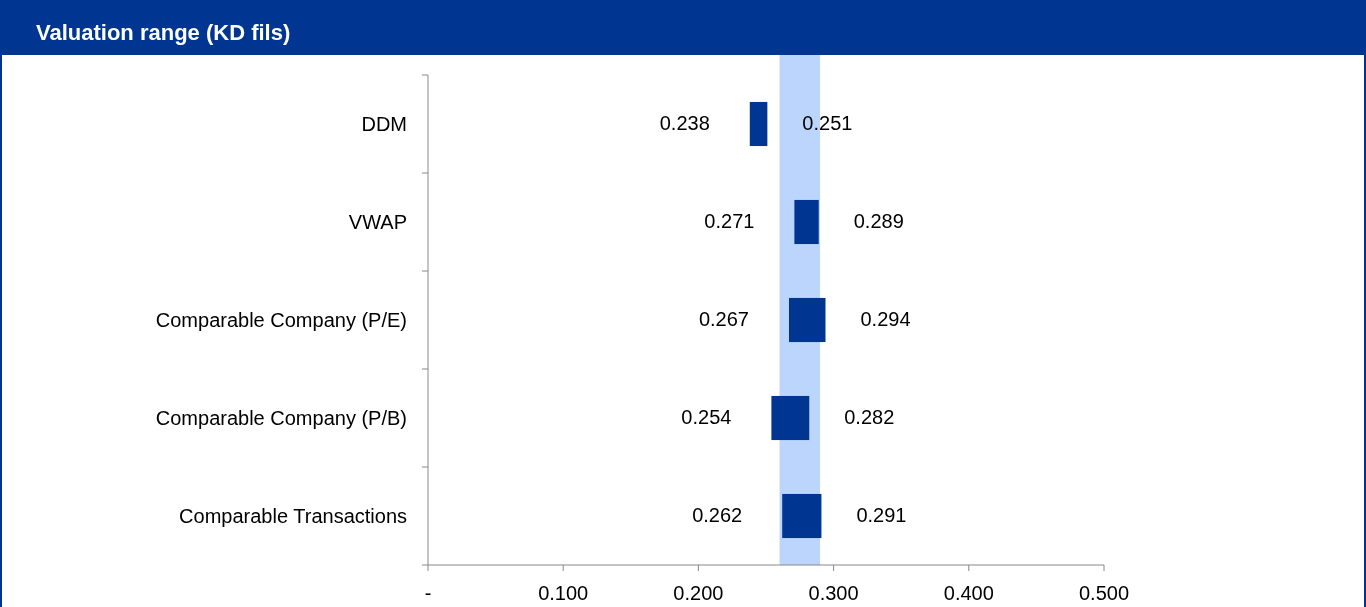 This screenshot has height=607, width=1366. Describe the element at coordinates (281, 418) in the screenshot. I see `y-tick-label: Comparable Company (P/B)` at that location.